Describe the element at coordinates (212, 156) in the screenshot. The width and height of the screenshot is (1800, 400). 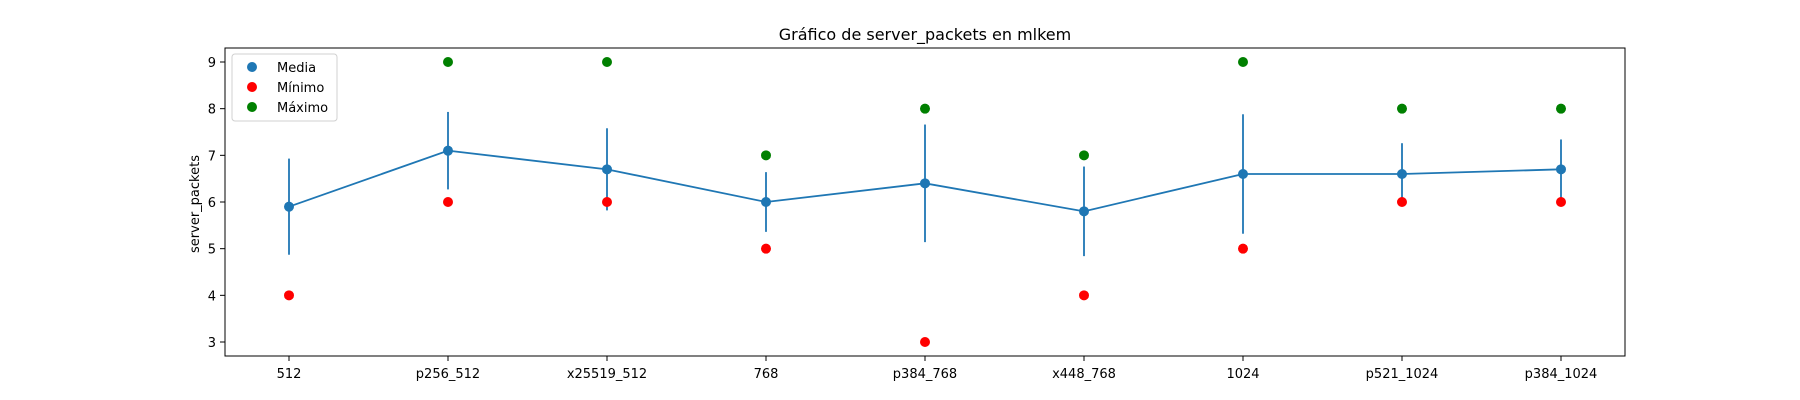
I see `y-tick-label: 7` at that location.